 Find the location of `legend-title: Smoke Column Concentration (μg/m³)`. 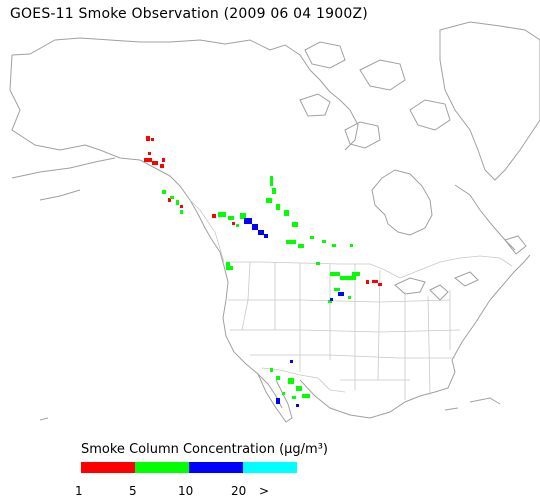

legend-title: Smoke Column Concentration (μg/m³) is located at coordinates (204, 449).